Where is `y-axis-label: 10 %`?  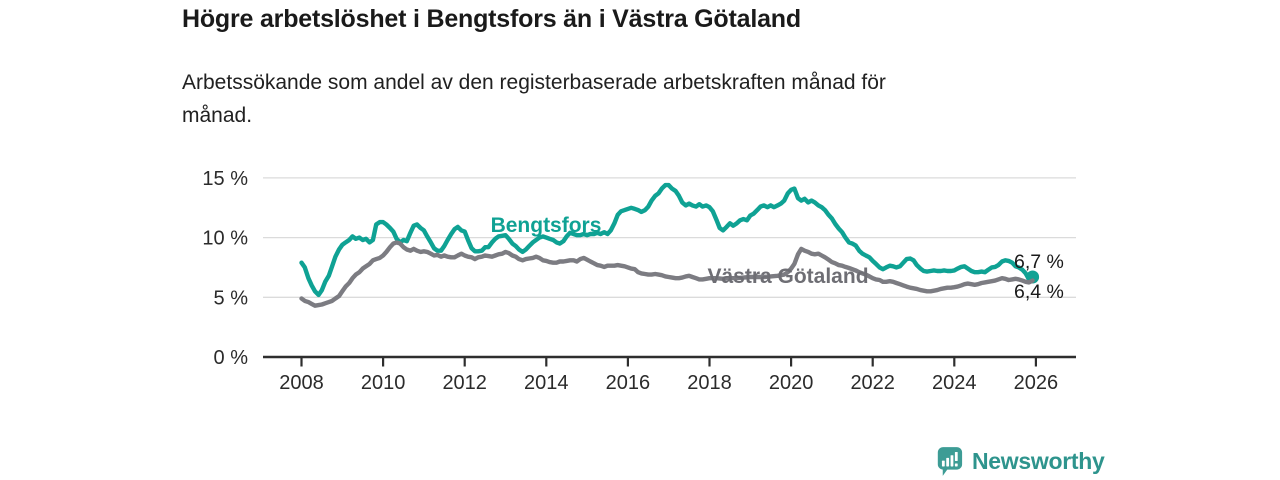 y-axis-label: 10 % is located at coordinates (225, 239).